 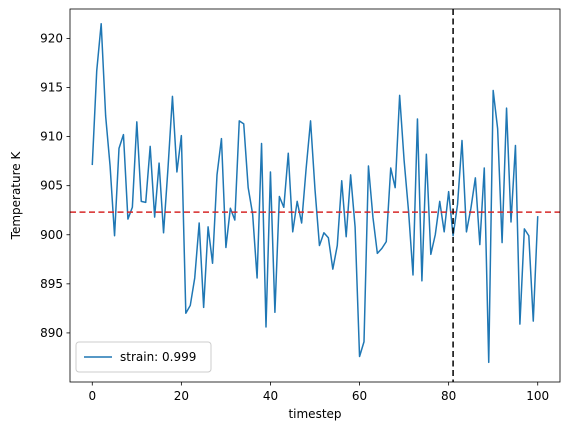 What do you see at coordinates (16, 196) in the screenshot?
I see `y-axis-label: Temperature K` at bounding box center [16, 196].